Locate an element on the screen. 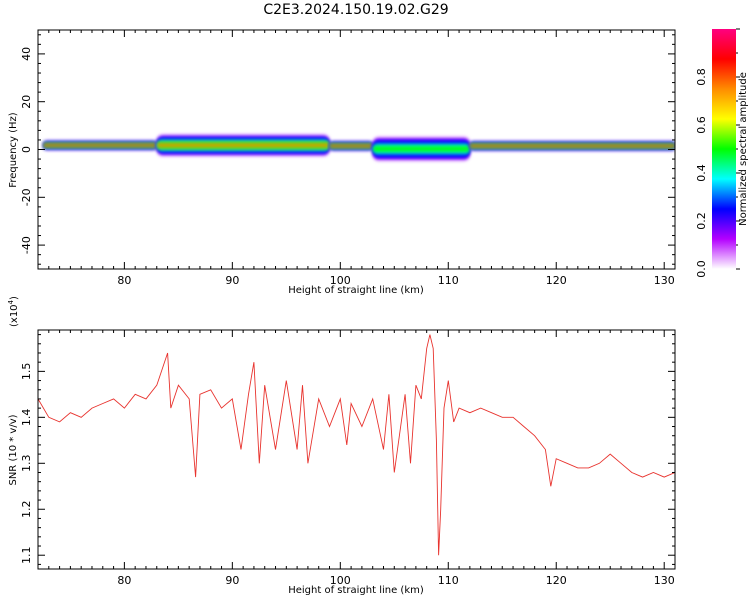  spectrogram-xtick-label: 90 is located at coordinates (232, 280).